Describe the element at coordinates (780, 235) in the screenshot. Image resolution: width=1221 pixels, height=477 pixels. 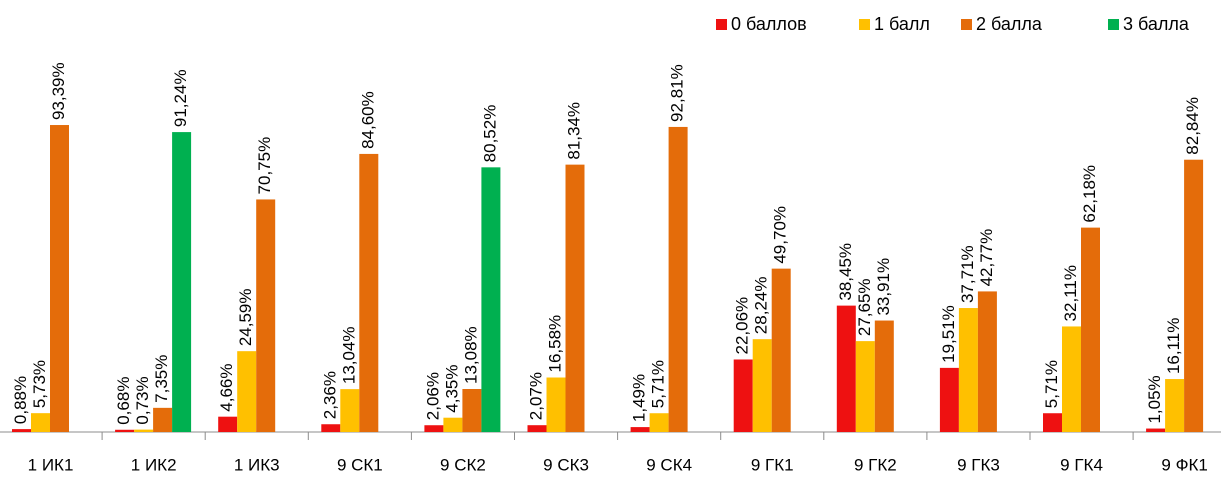
I see `value-label: 49,70%` at that location.